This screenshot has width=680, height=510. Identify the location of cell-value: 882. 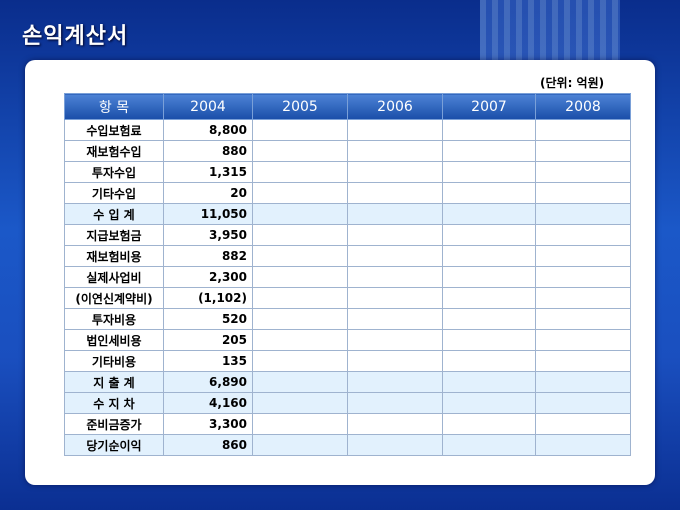
(208, 256).